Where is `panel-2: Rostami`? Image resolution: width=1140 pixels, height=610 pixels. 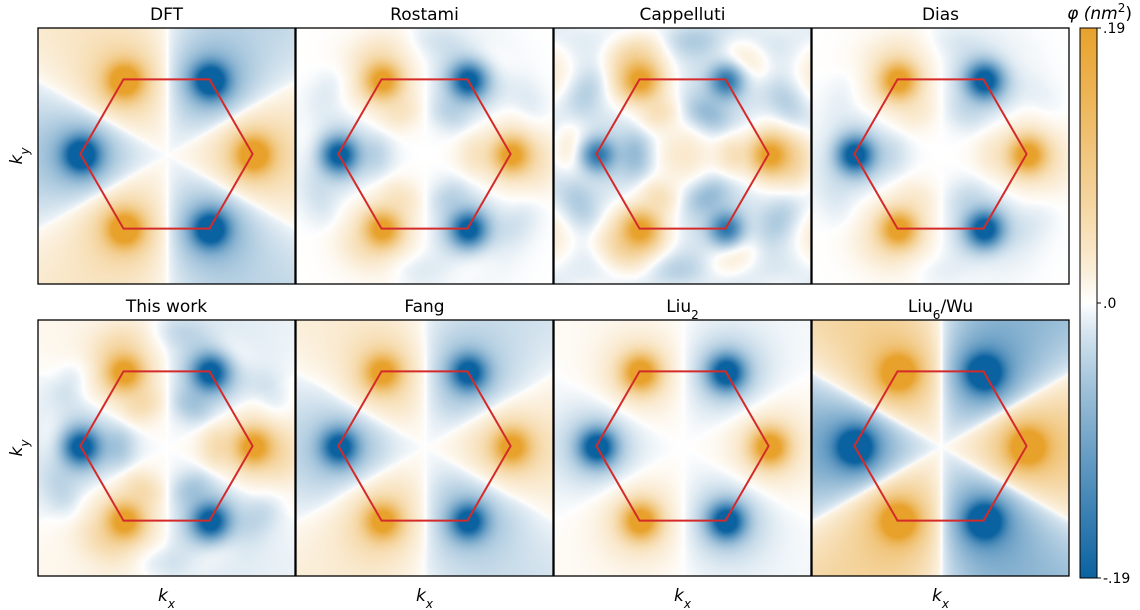 panel-2: Rostami is located at coordinates (424, 145).